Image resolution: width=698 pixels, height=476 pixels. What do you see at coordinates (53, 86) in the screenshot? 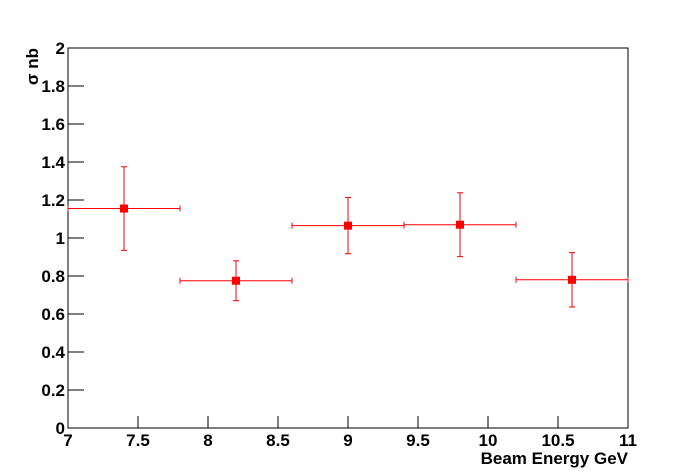
I see `y-tick-label: 1.8` at bounding box center [53, 86].